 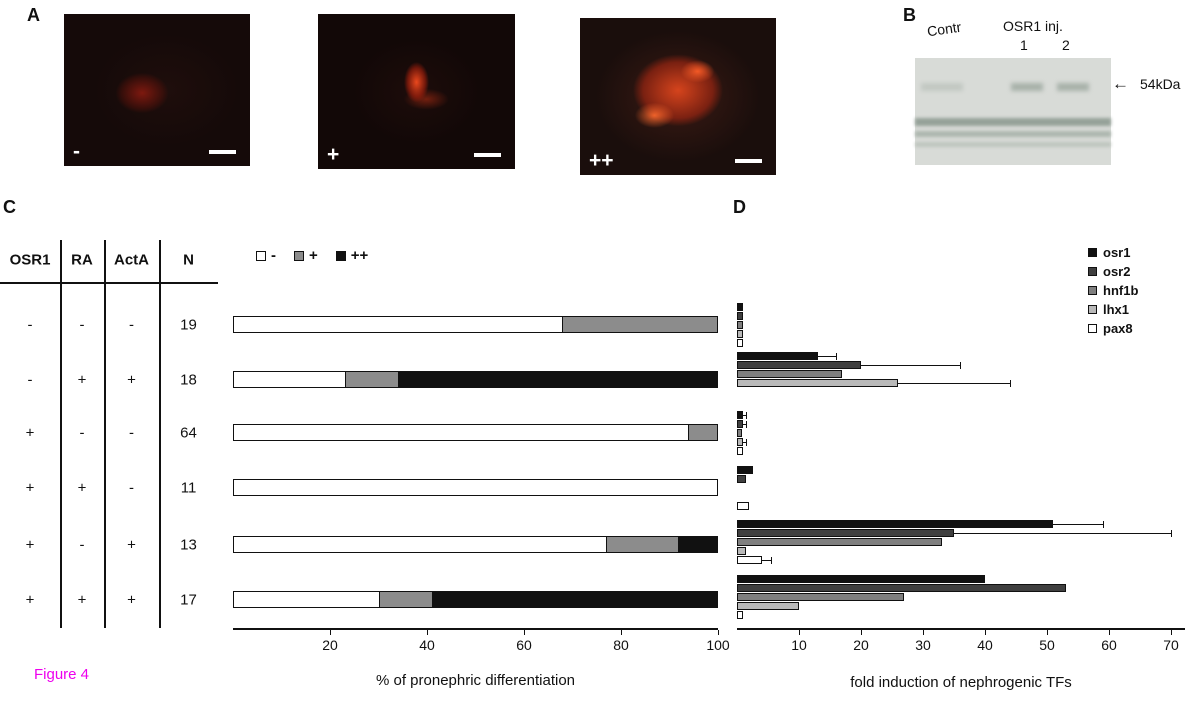 I want to click on micrograph-minus: -, so click(x=157, y=90).